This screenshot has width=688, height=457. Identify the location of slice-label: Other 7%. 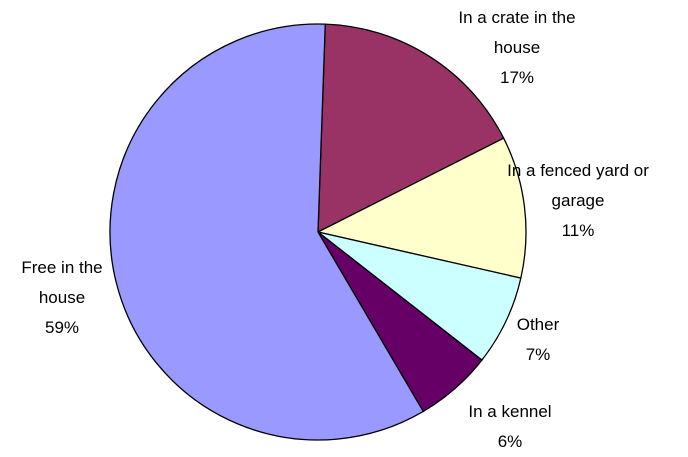
(538, 340).